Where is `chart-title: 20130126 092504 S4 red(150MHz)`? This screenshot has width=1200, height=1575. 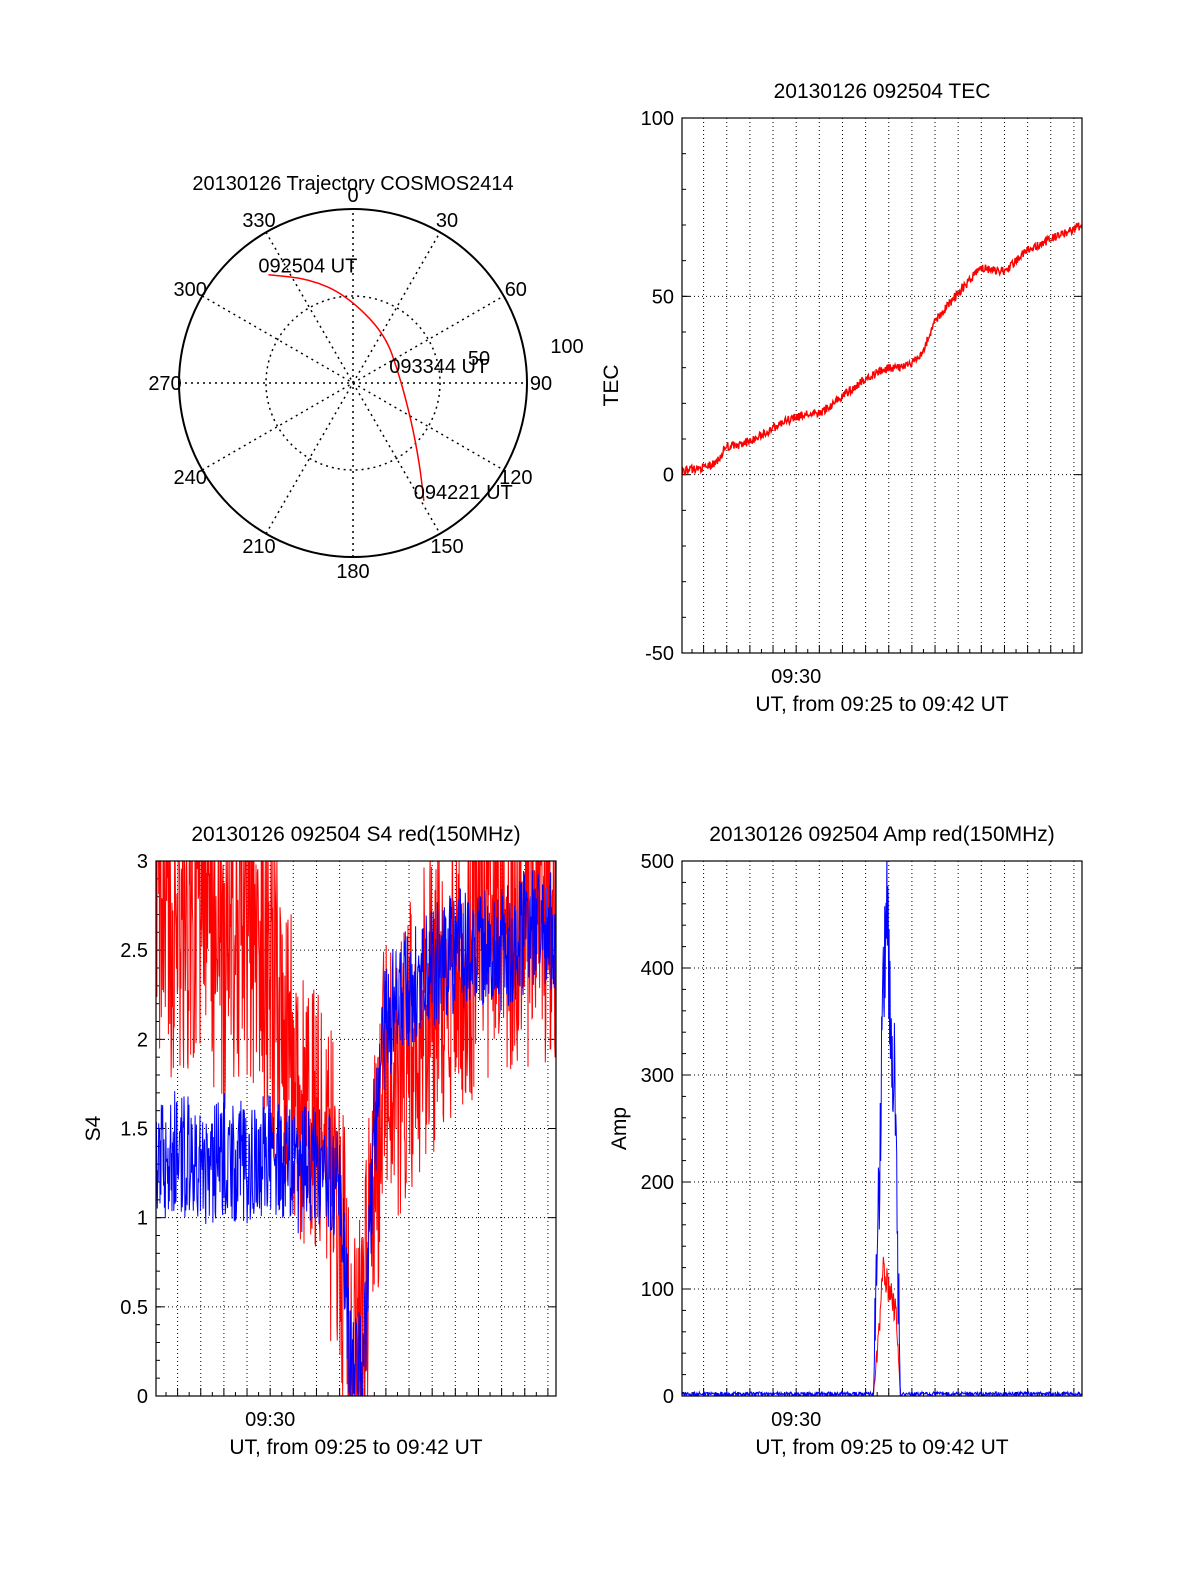 chart-title: 20130126 092504 S4 red(150MHz) is located at coordinates (355, 834).